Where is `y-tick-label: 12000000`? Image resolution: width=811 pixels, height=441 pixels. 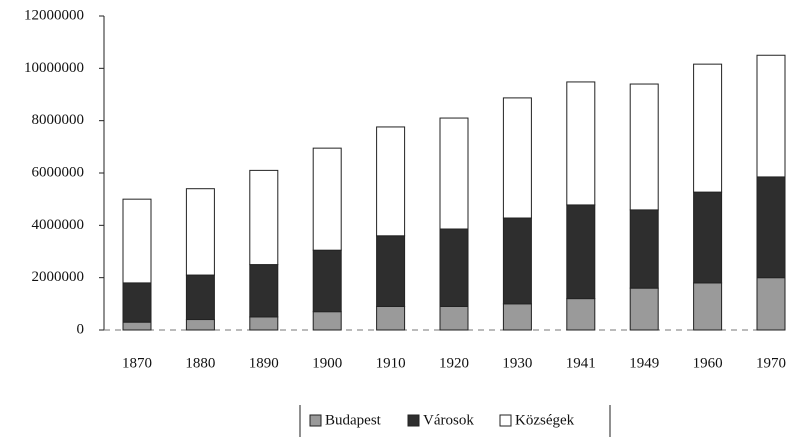 y-tick-label: 12000000 is located at coordinates (54, 15).